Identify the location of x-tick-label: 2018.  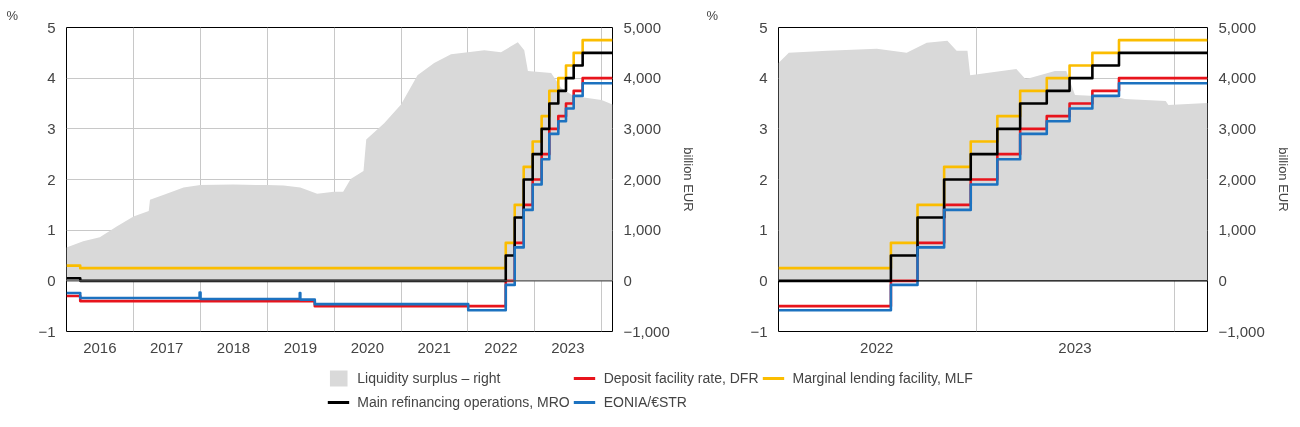
(233, 347).